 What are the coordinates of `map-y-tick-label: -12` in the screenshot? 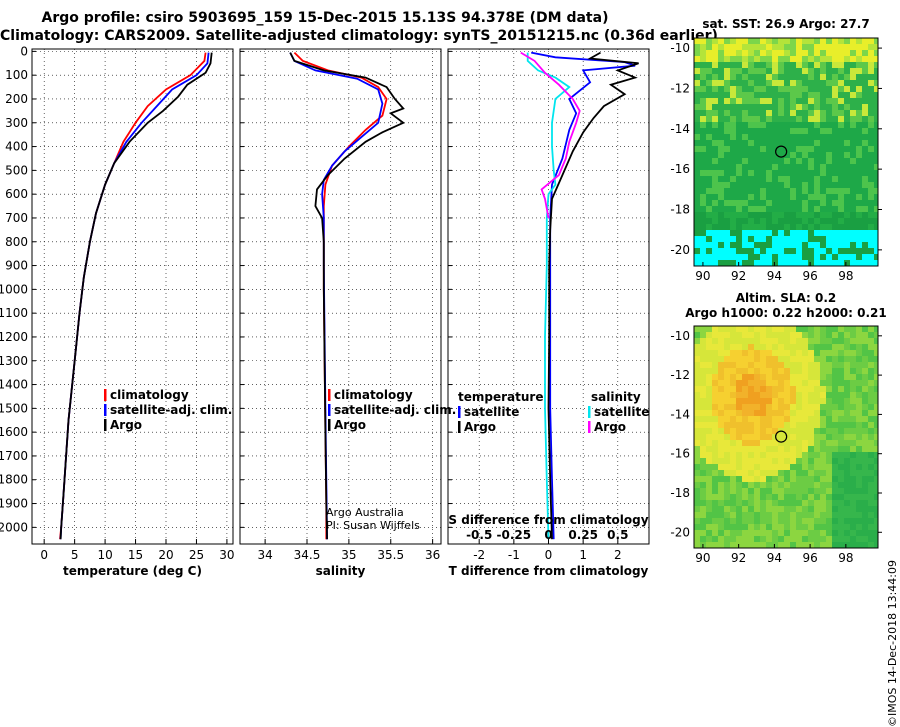 It's located at (680, 88).